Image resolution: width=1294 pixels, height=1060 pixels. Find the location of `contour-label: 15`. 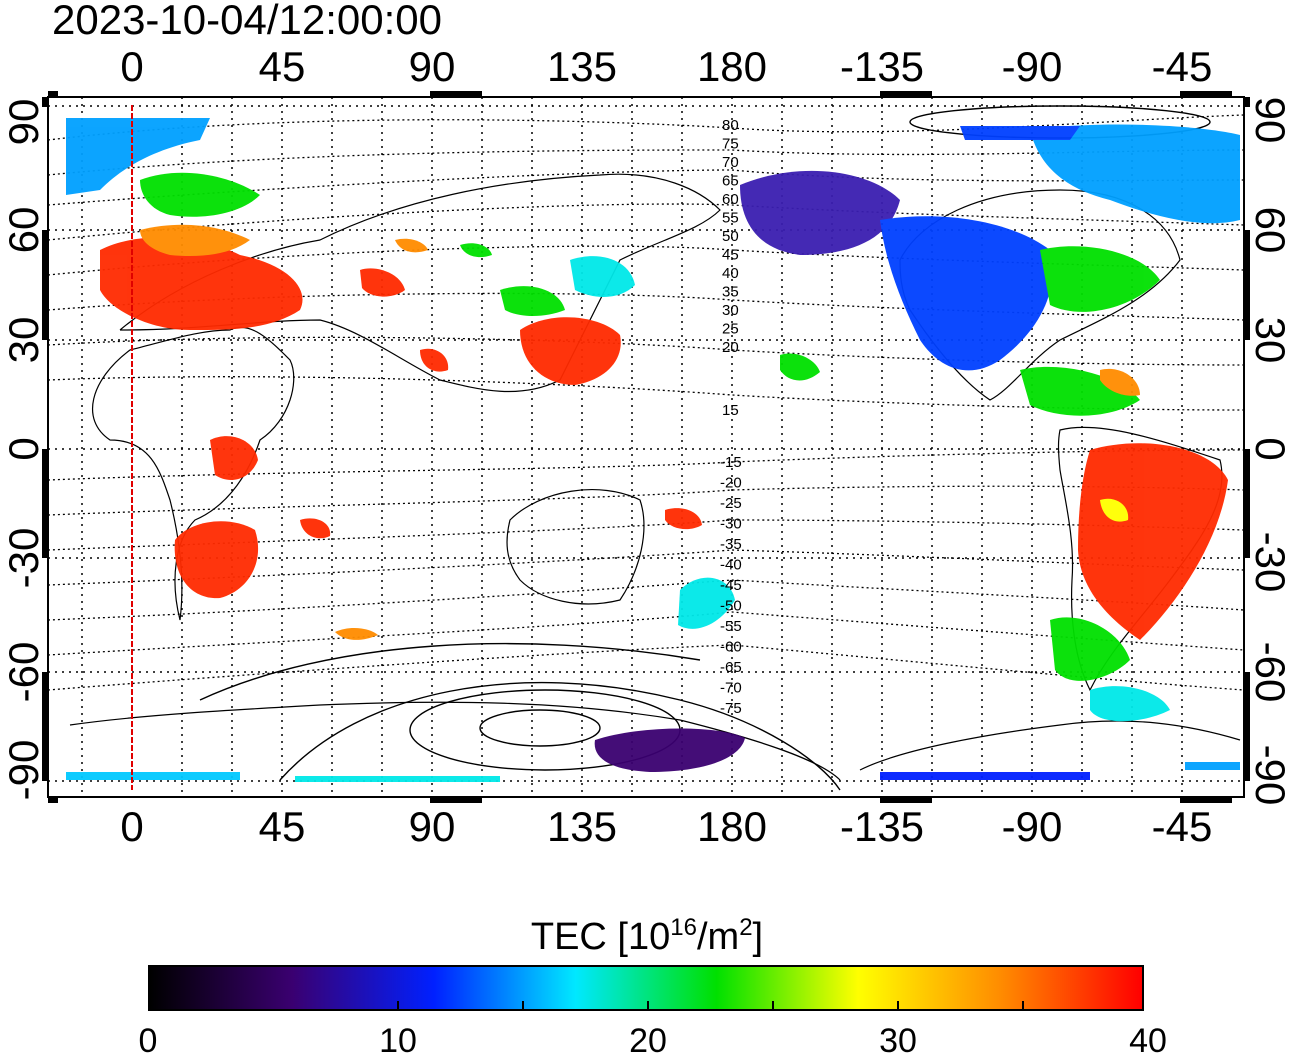

contour-label: 15 is located at coordinates (730, 410).